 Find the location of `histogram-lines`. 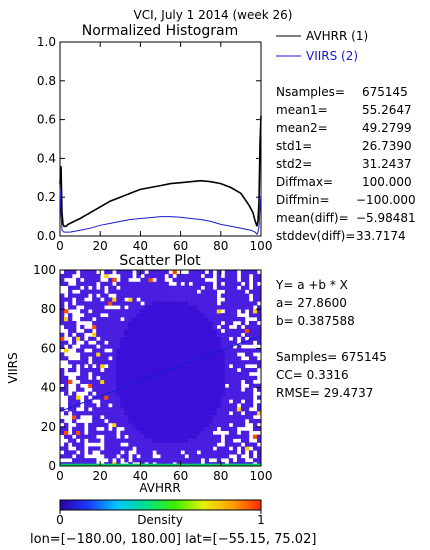

histogram-lines is located at coordinates (160, 175).